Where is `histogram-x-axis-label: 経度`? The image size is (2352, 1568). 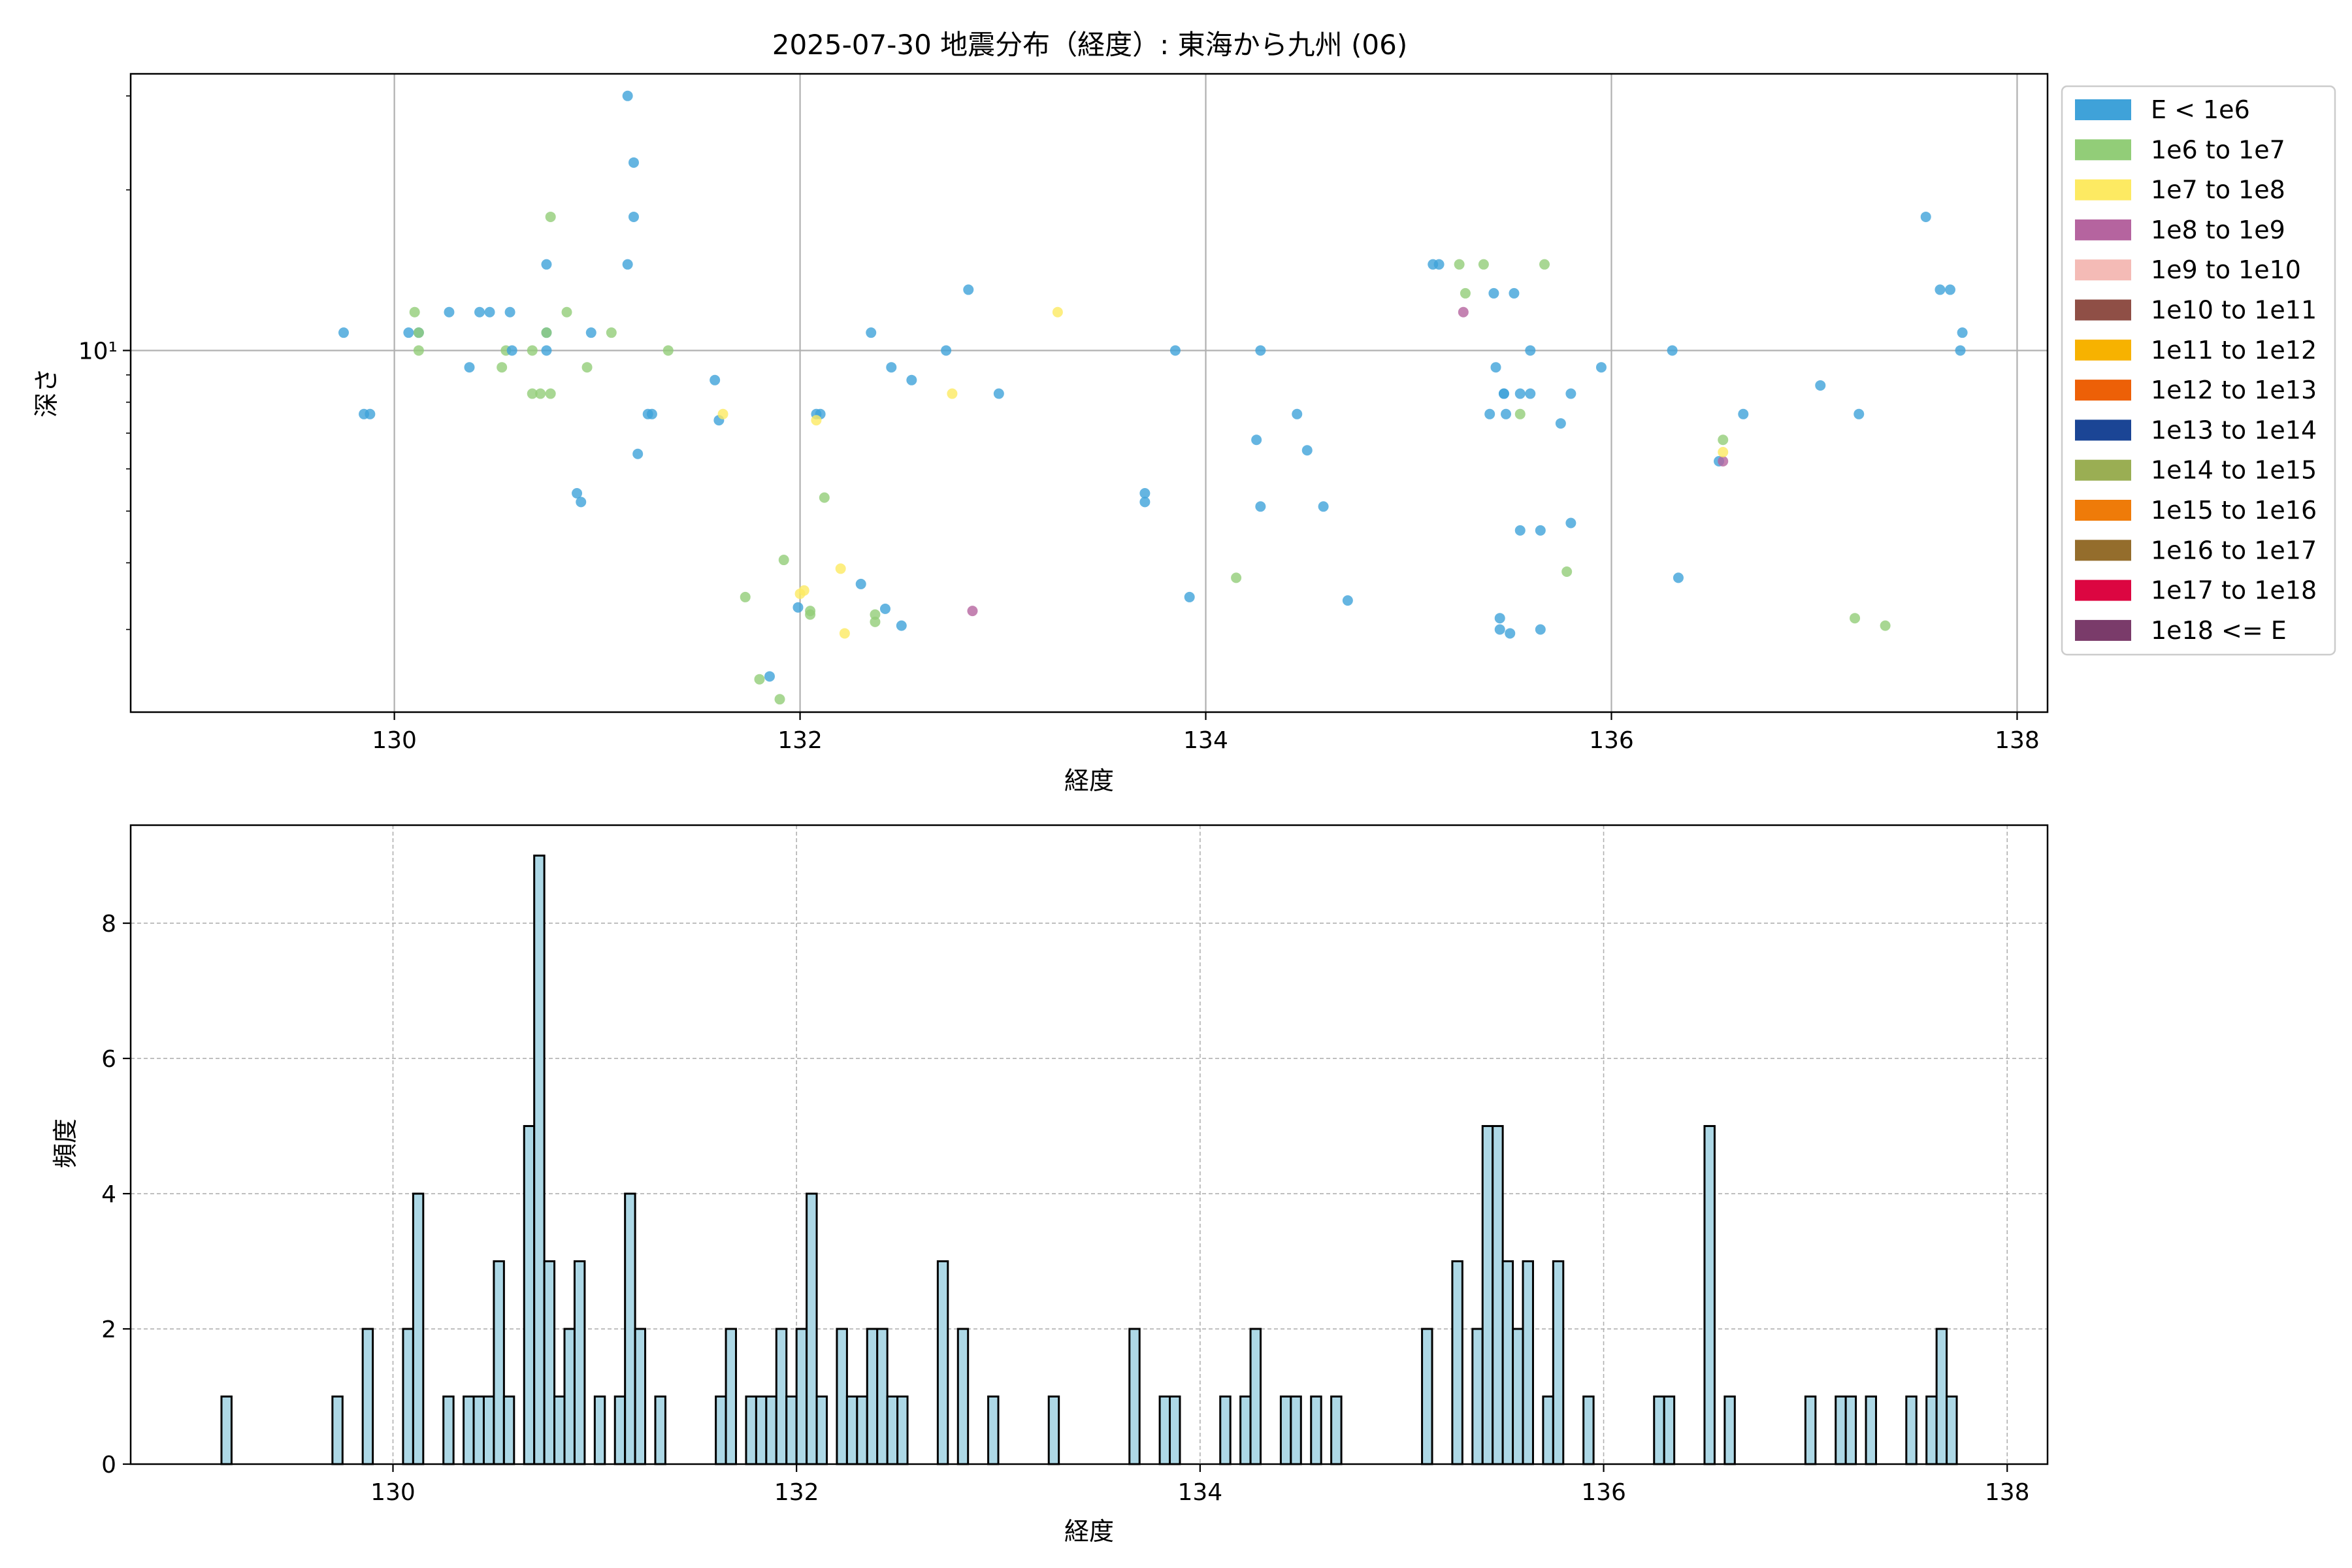 histogram-x-axis-label: 経度 is located at coordinates (1089, 1531).